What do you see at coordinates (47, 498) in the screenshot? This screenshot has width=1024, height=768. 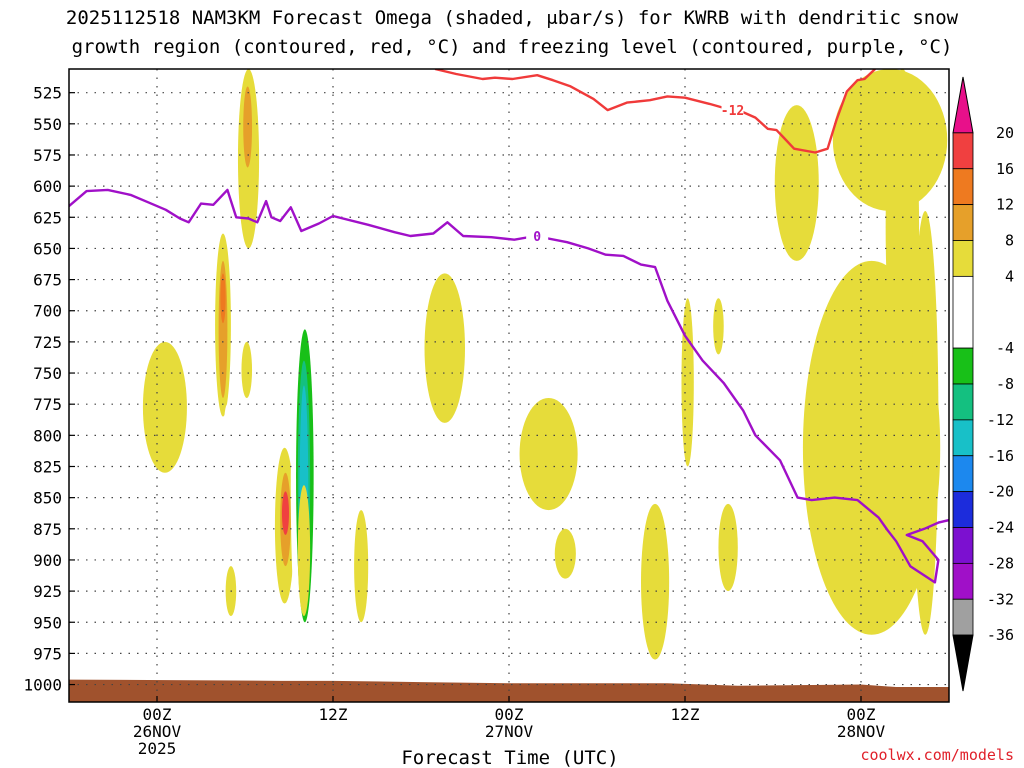 I see `y-tick-label-850: 850` at bounding box center [47, 498].